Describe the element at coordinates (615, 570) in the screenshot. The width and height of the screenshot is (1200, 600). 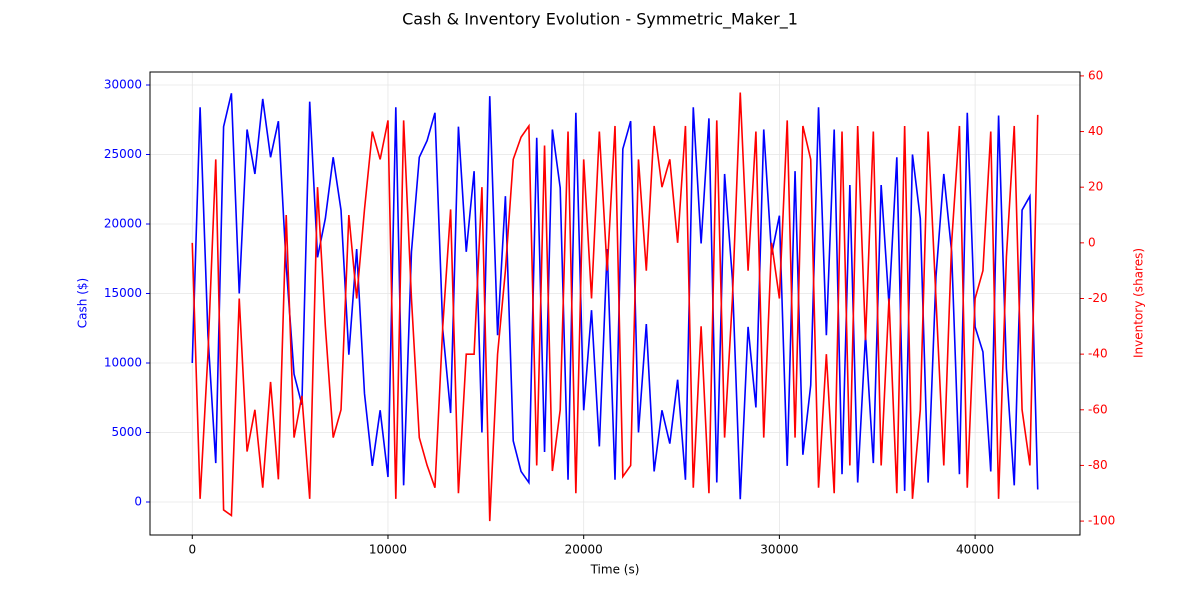
I see `x-axis-label: Time (s)` at that location.